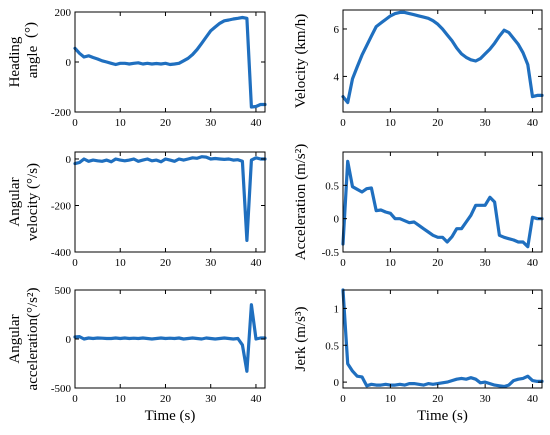 The height and width of the screenshot is (435, 550). What do you see at coordinates (61, 253) in the screenshot?
I see `y-tick-label: -400` at bounding box center [61, 253].